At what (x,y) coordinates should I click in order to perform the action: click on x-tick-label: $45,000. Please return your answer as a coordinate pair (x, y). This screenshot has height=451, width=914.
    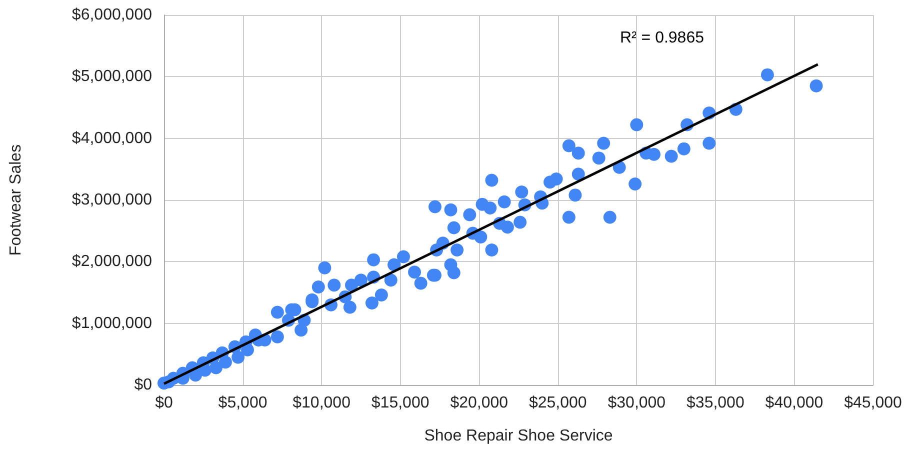
    Looking at the image, I should click on (873, 403).